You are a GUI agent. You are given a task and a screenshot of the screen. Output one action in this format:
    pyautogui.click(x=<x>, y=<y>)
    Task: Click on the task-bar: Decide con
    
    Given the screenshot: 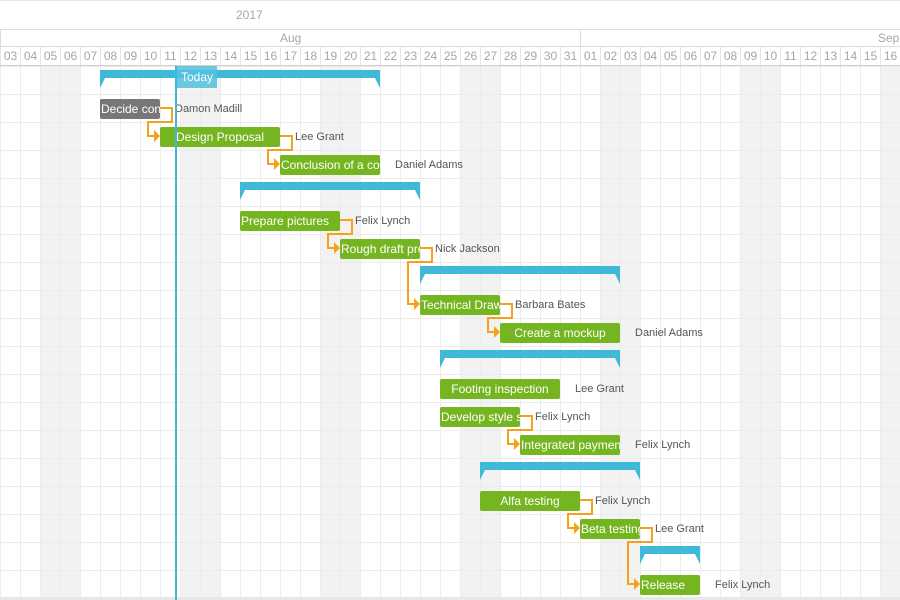 What is the action you would take?
    pyautogui.click(x=130, y=109)
    